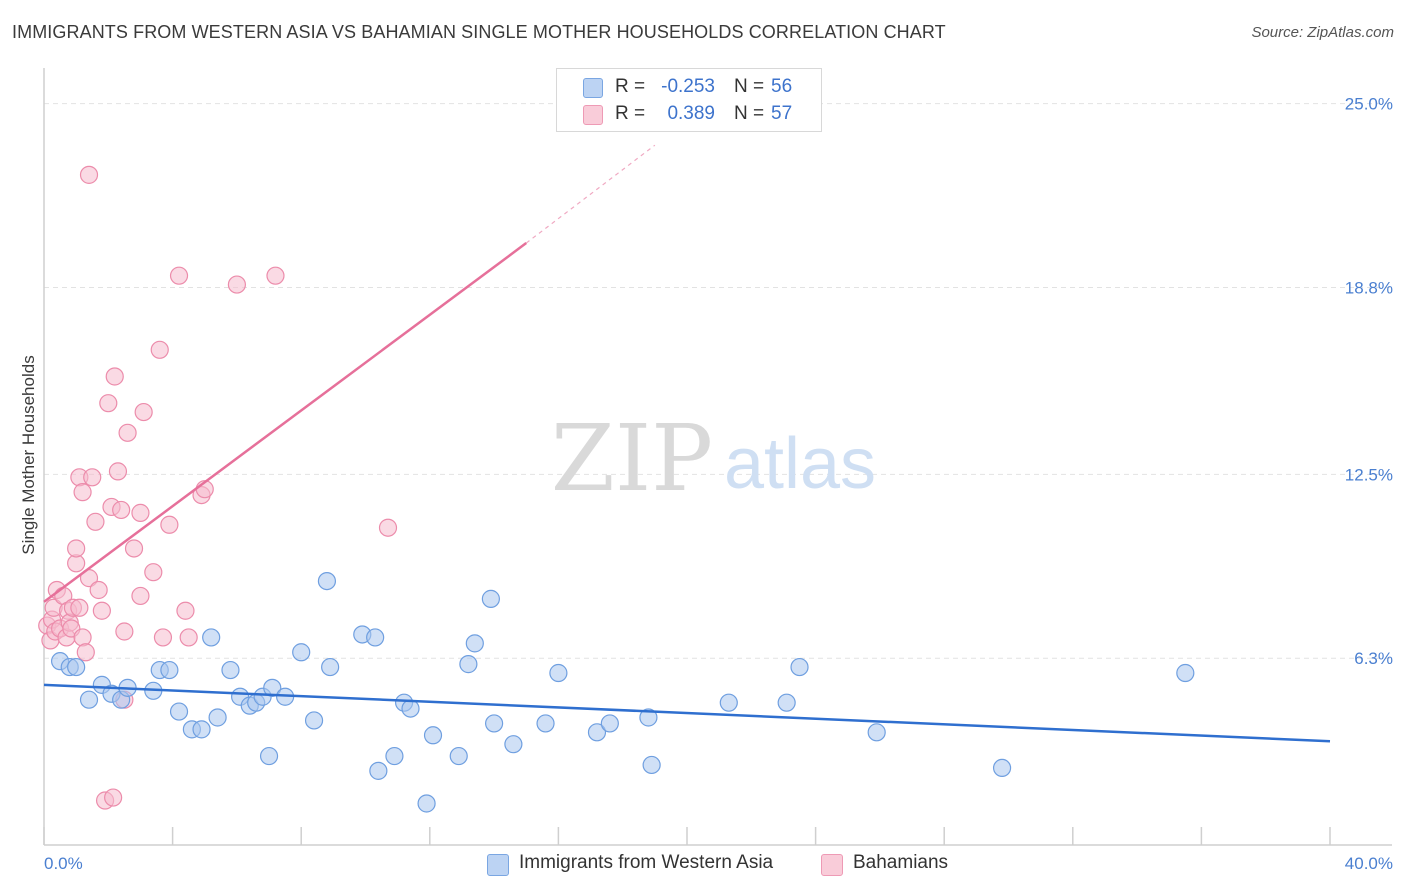 This screenshot has height=892, width=1406. I want to click on stats-legend-row-pink: R = 0.389 N = 57, so click(689, 114).